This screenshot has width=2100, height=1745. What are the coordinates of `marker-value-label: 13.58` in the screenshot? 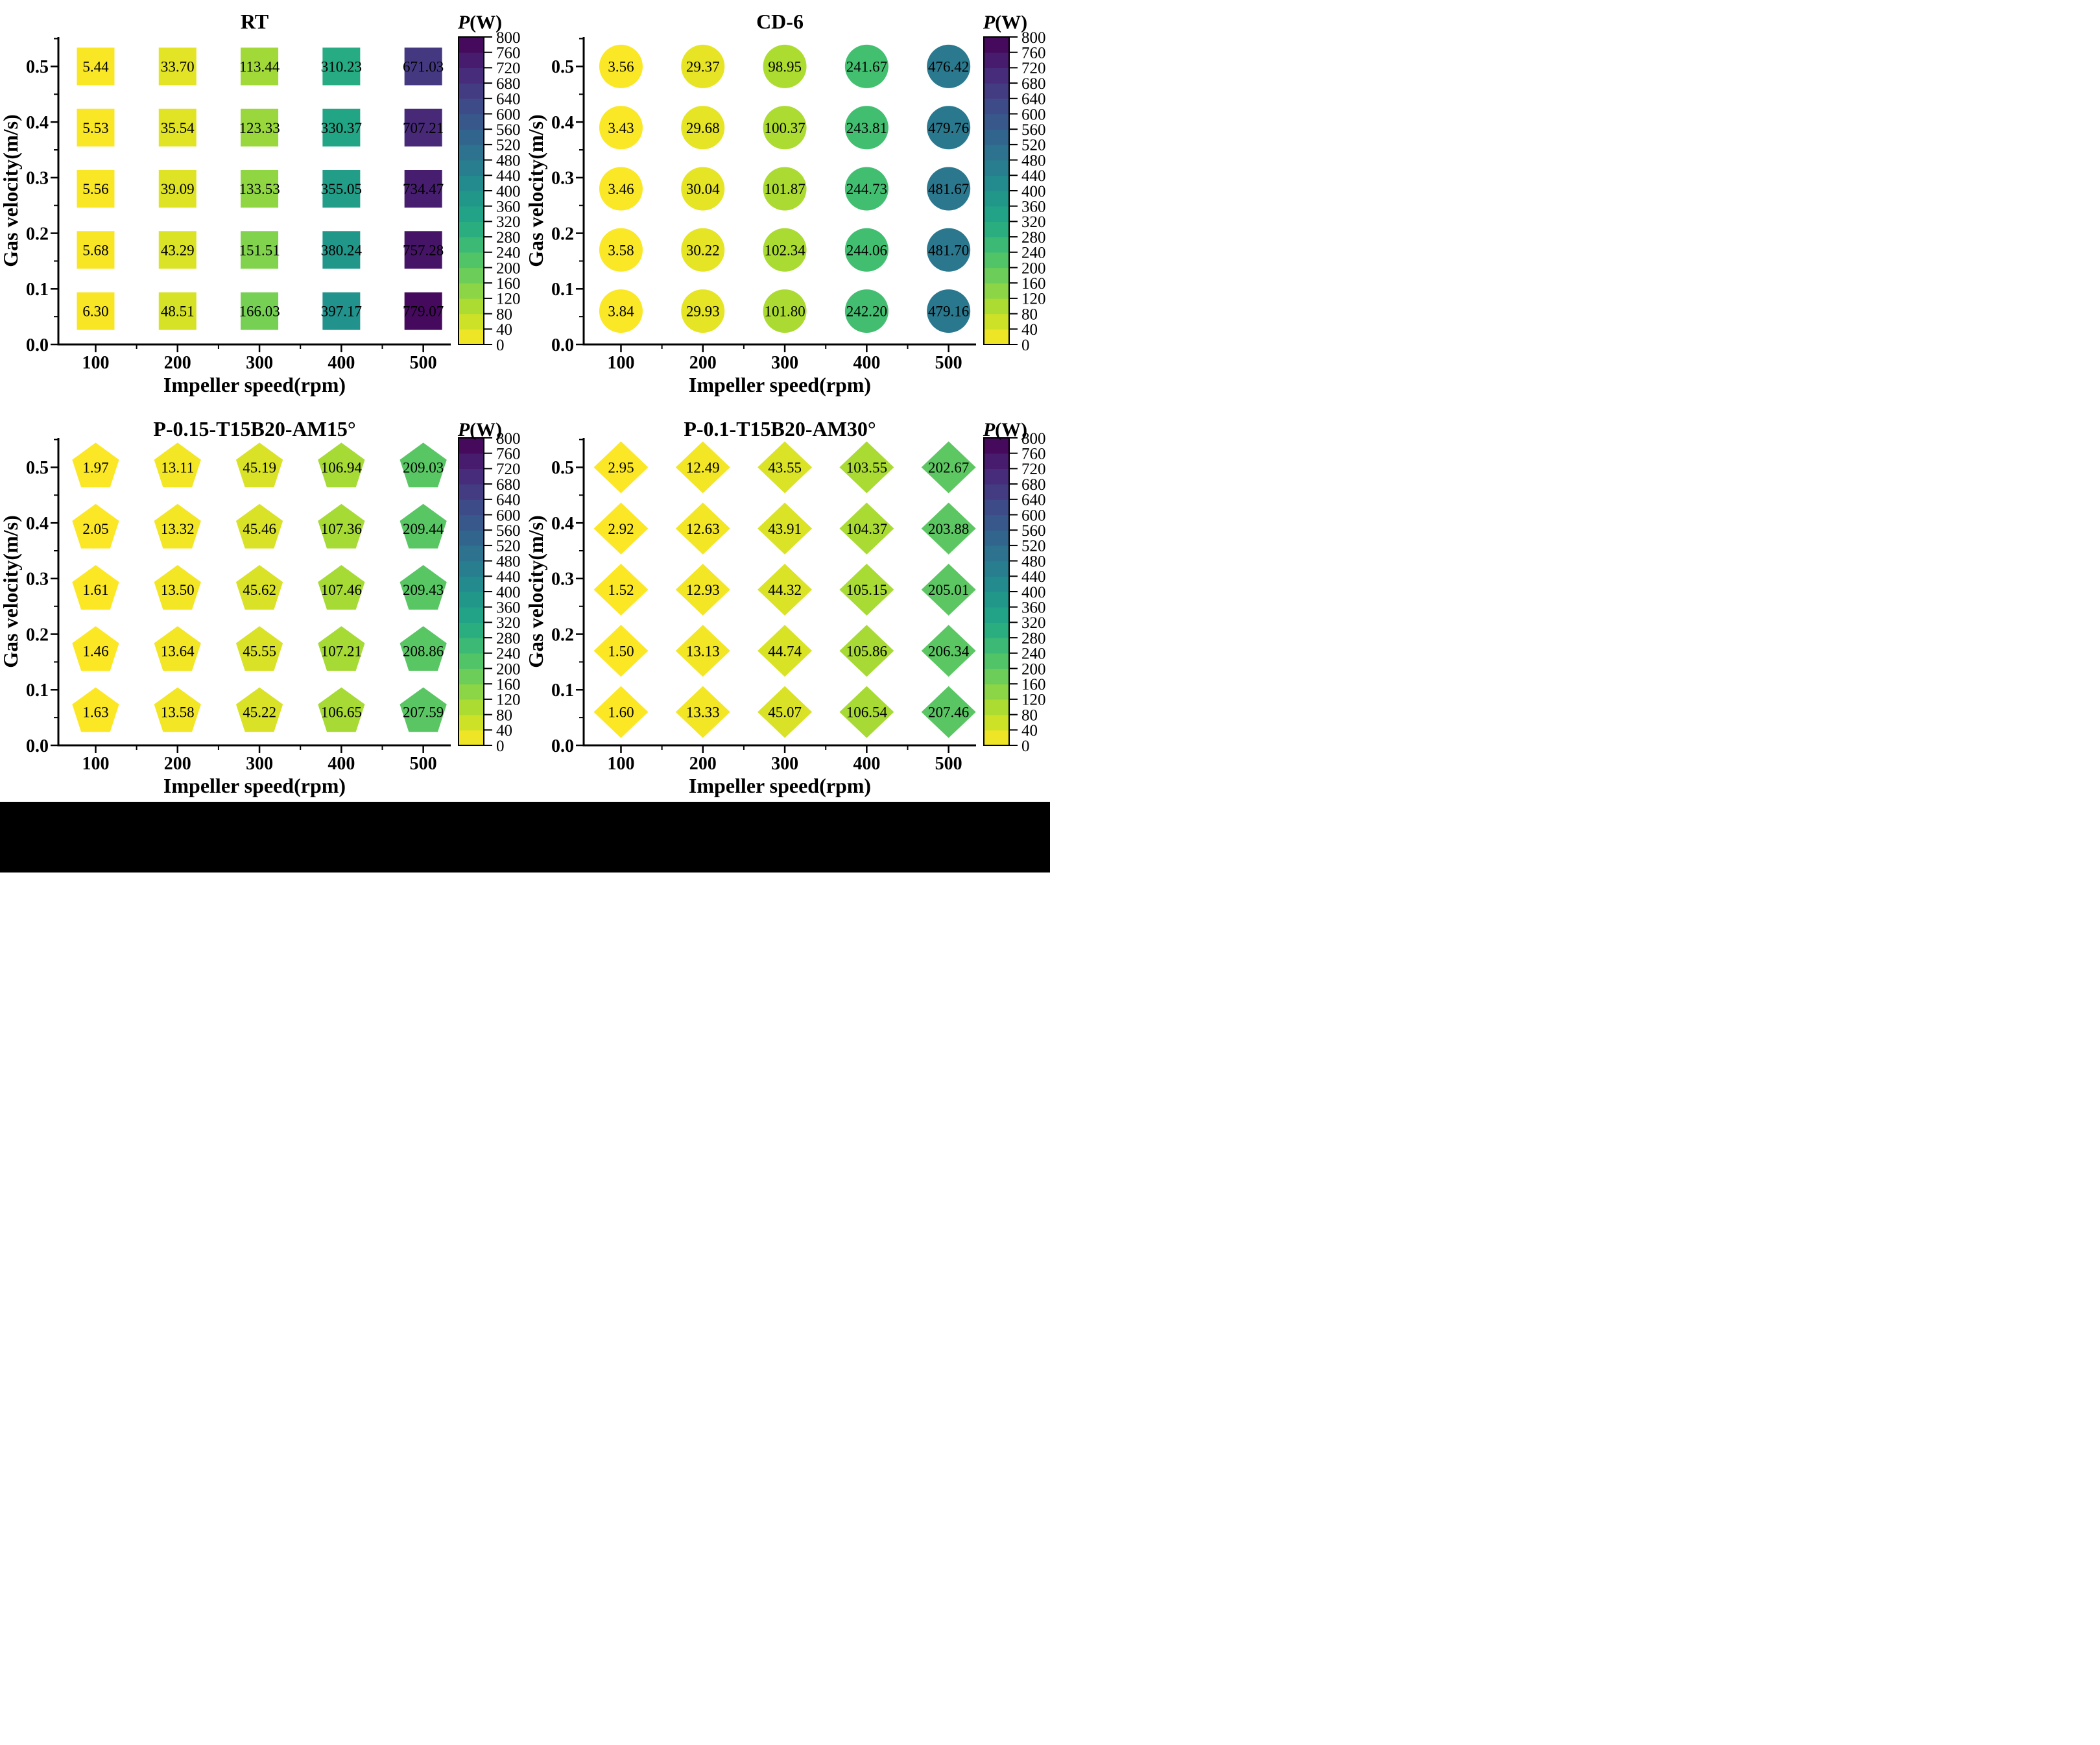 It's located at (178, 713).